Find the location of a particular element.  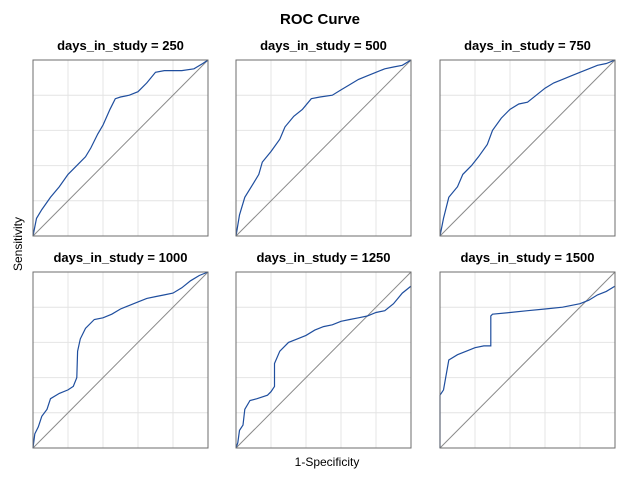

x-axis-label: 1-Specificity is located at coordinates (327, 462).